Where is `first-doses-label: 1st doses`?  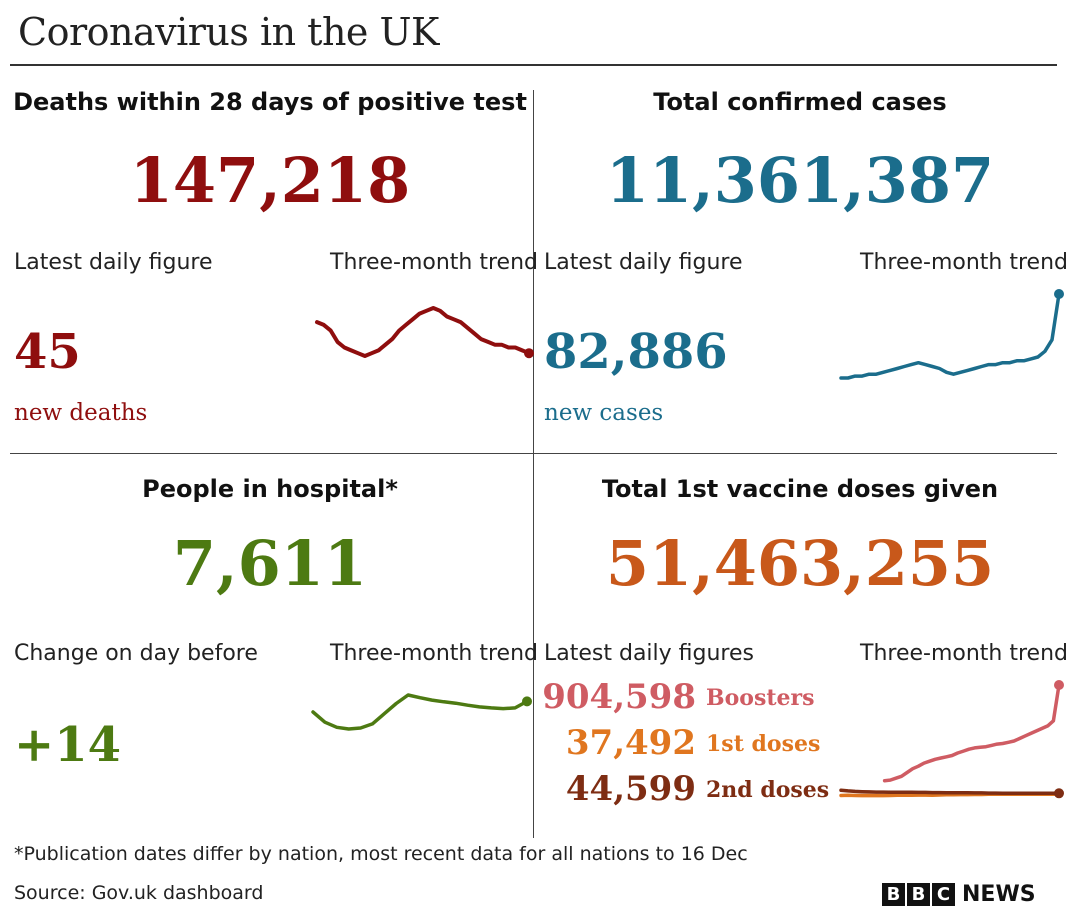 first-doses-label: 1st doses is located at coordinates (763, 744).